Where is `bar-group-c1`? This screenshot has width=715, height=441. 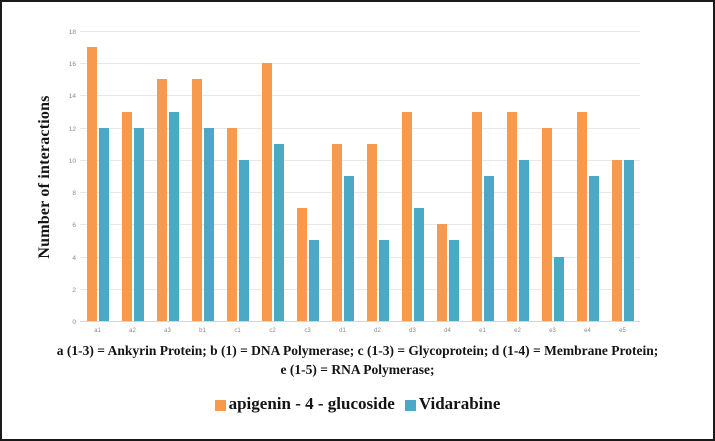
bar-group-c1 is located at coordinates (237, 176).